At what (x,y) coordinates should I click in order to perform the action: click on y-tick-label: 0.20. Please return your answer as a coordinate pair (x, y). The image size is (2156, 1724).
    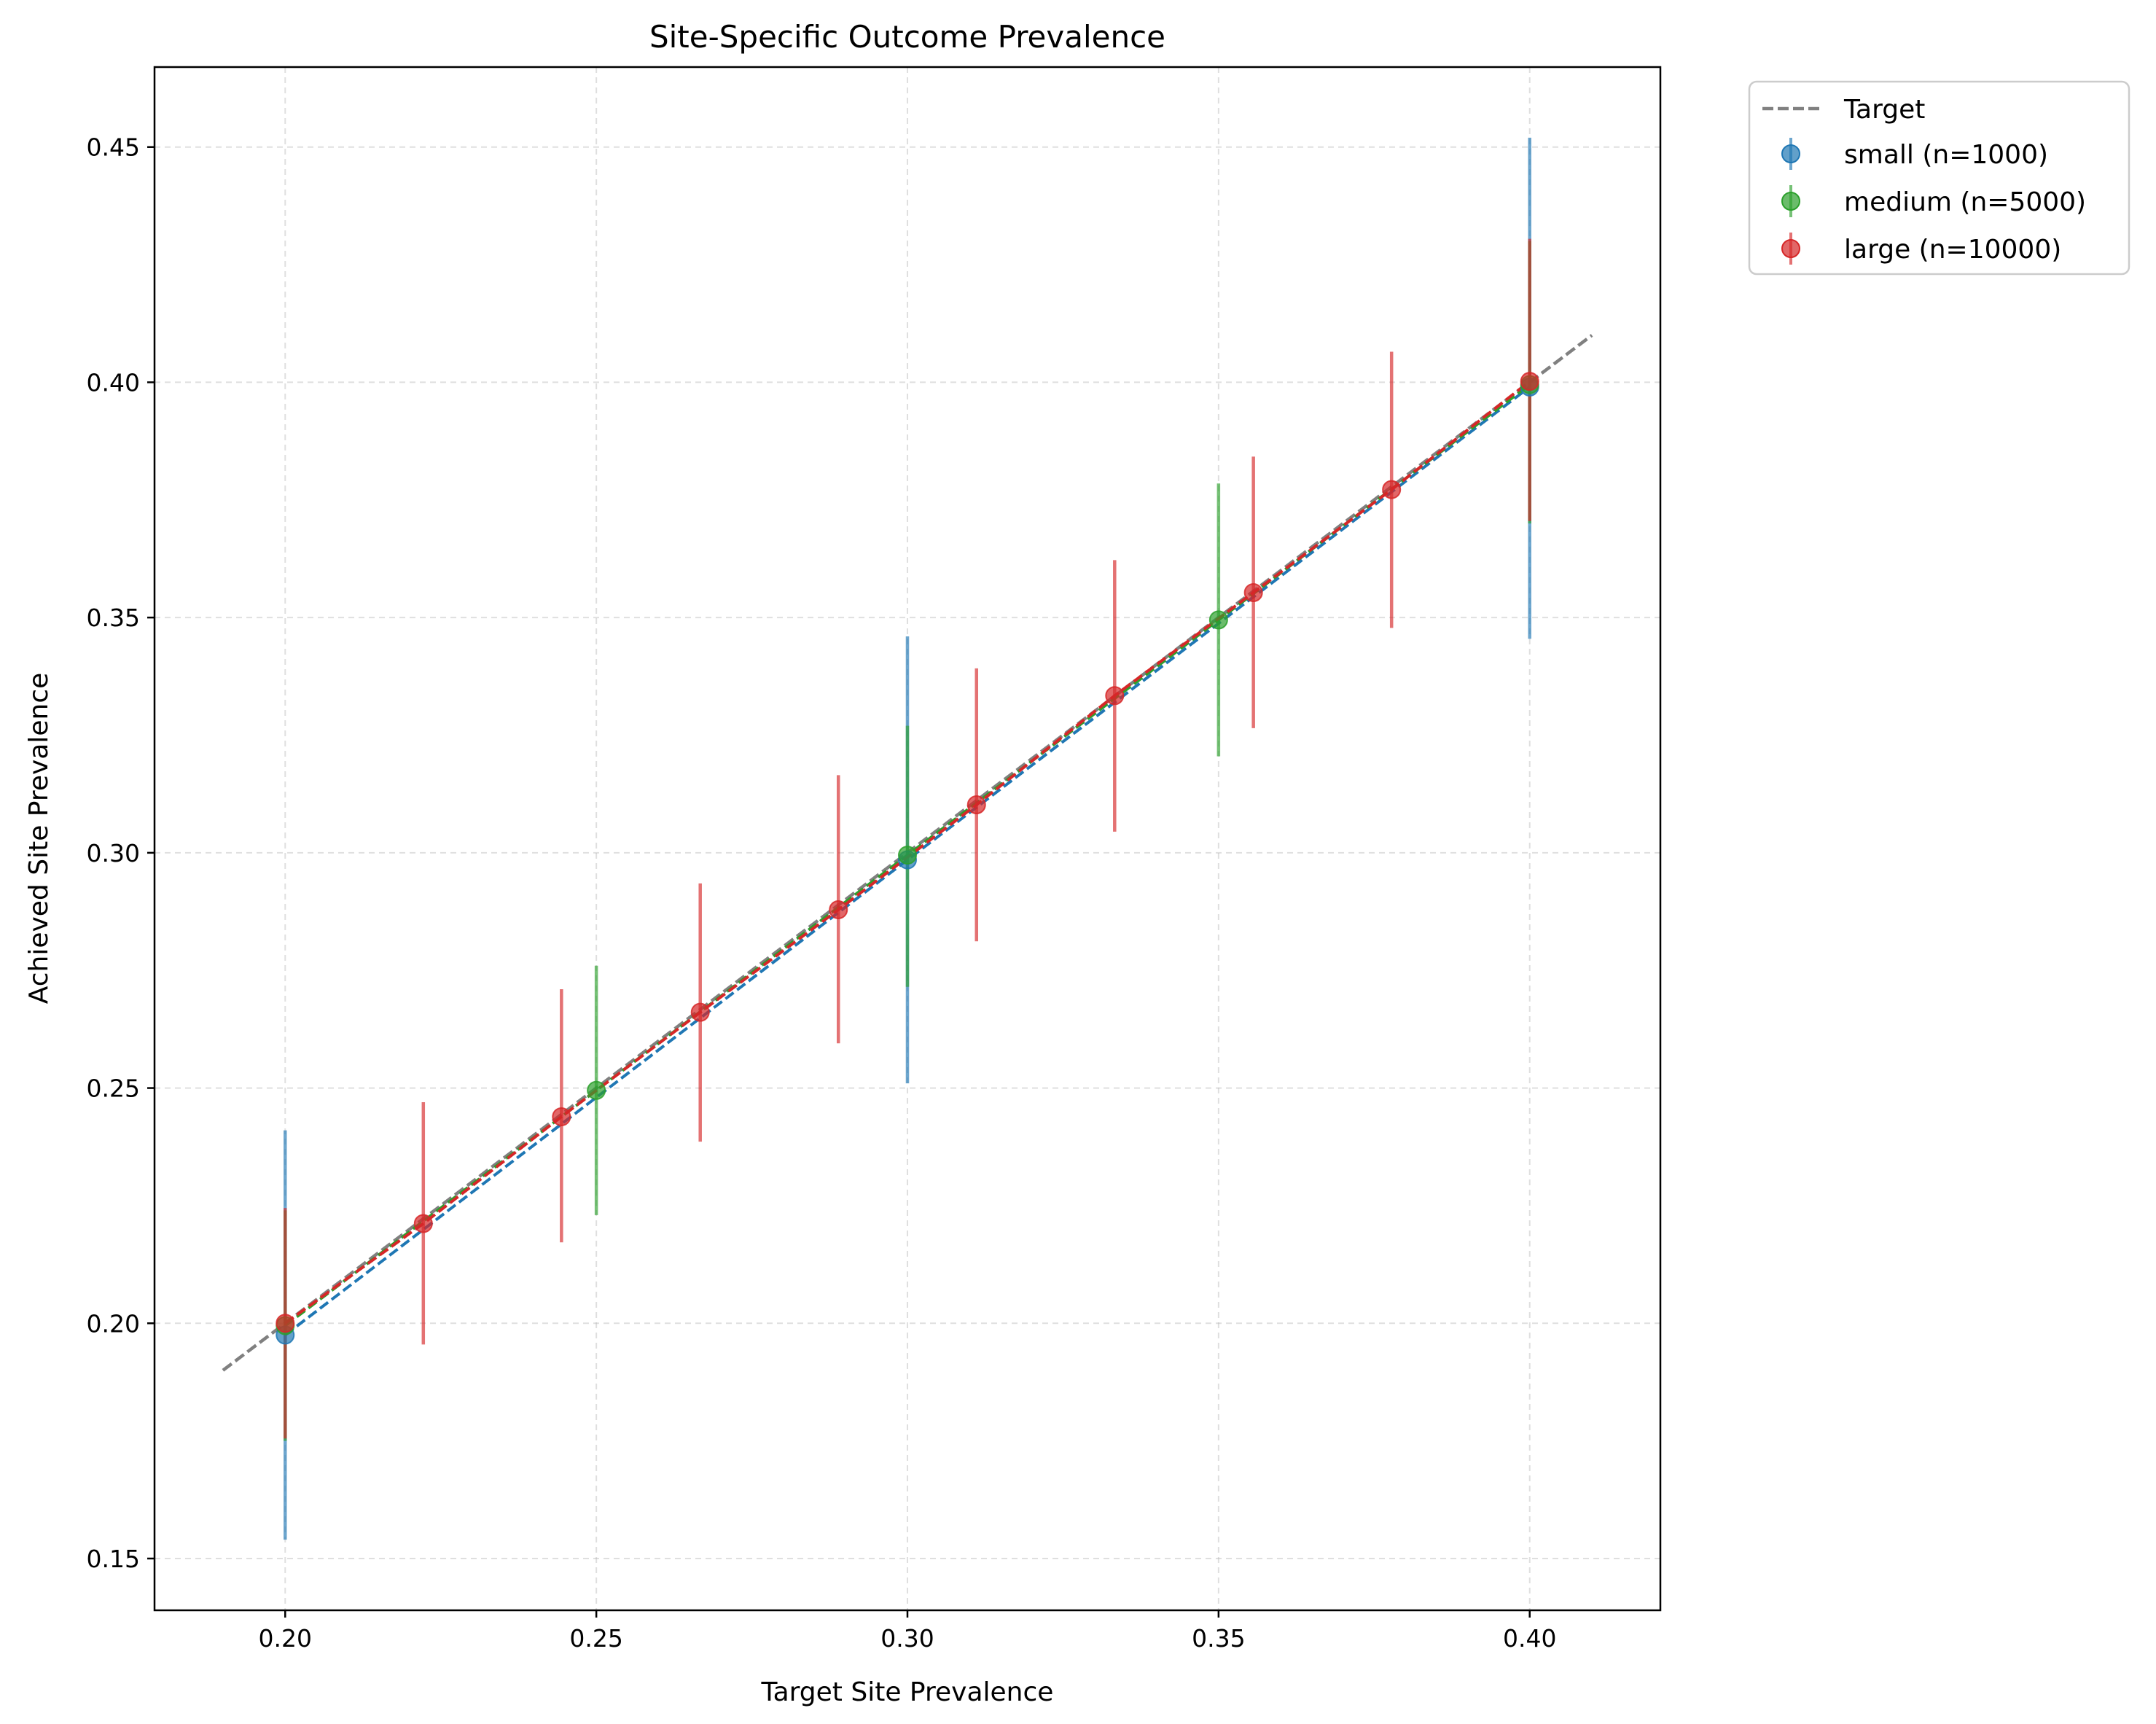
    Looking at the image, I should click on (114, 1323).